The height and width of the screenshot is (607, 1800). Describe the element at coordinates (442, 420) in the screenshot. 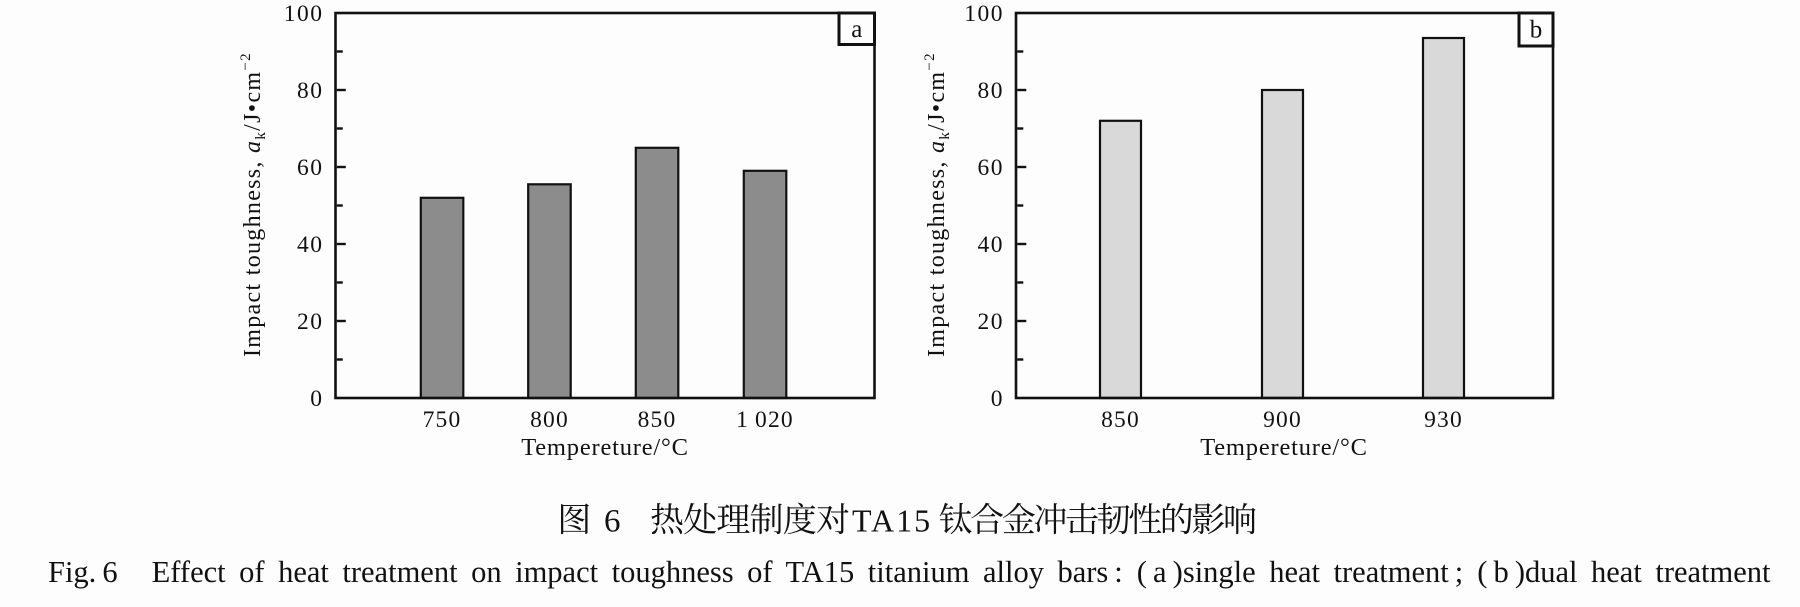

I see `svg-text: 750` at that location.